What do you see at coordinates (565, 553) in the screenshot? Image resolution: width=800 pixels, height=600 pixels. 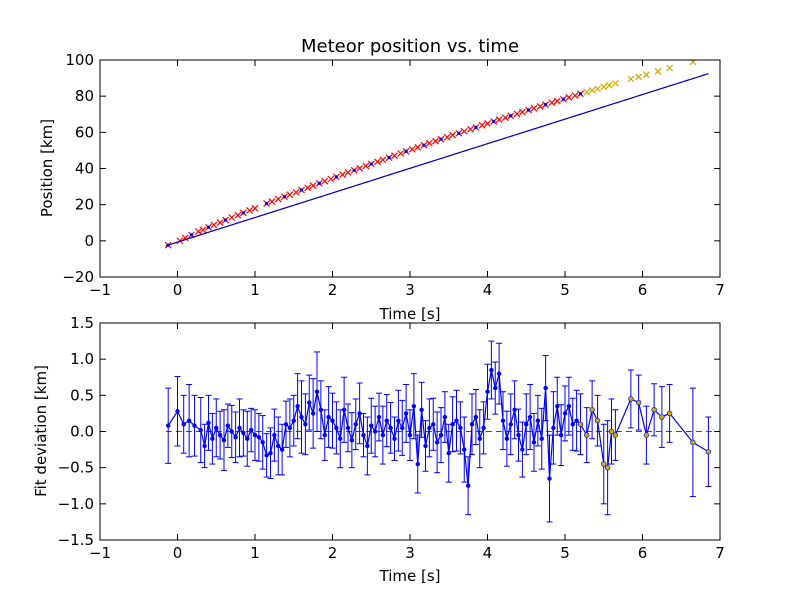 I see `deviation-x-tick-label: 5` at bounding box center [565, 553].